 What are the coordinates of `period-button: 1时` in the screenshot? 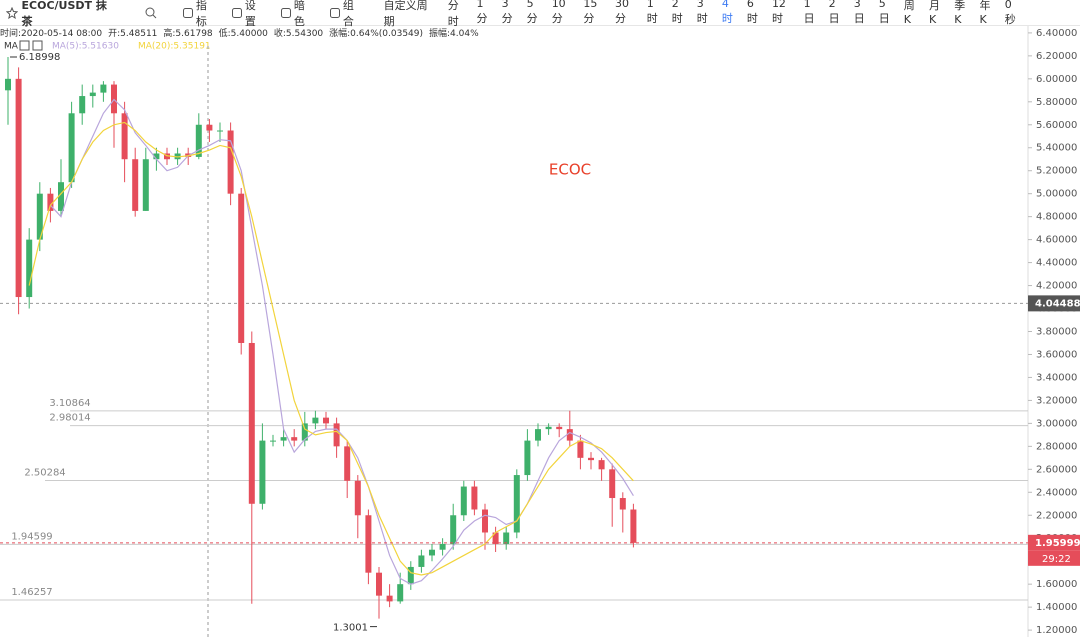 It's located at (652, 12).